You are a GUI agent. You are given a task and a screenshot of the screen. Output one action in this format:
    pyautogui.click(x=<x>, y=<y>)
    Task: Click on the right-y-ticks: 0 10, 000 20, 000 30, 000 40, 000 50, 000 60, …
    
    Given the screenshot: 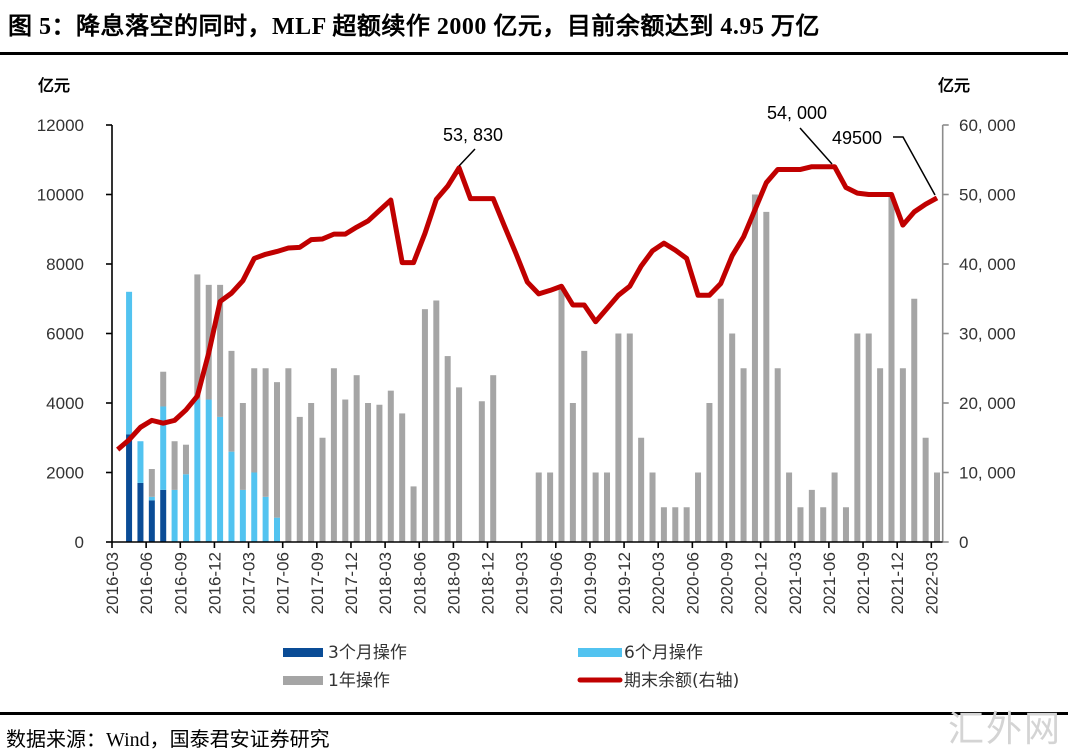 What is the action you would take?
    pyautogui.click(x=979, y=334)
    